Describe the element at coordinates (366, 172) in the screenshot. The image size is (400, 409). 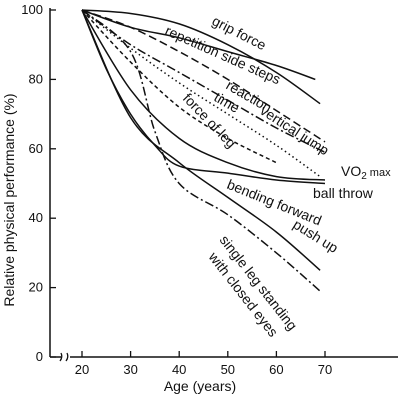
I see `label-vo2-max: VO2 max` at that location.